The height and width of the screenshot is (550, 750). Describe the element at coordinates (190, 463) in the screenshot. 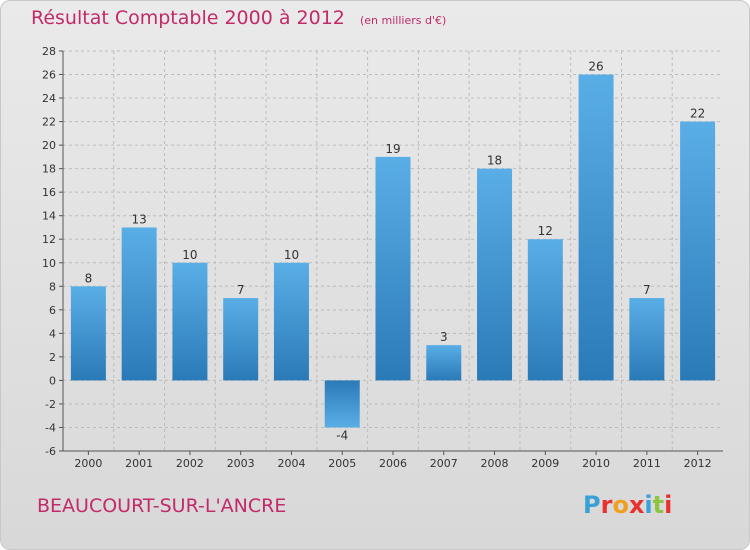

I see `x-tick-label: 2002` at that location.